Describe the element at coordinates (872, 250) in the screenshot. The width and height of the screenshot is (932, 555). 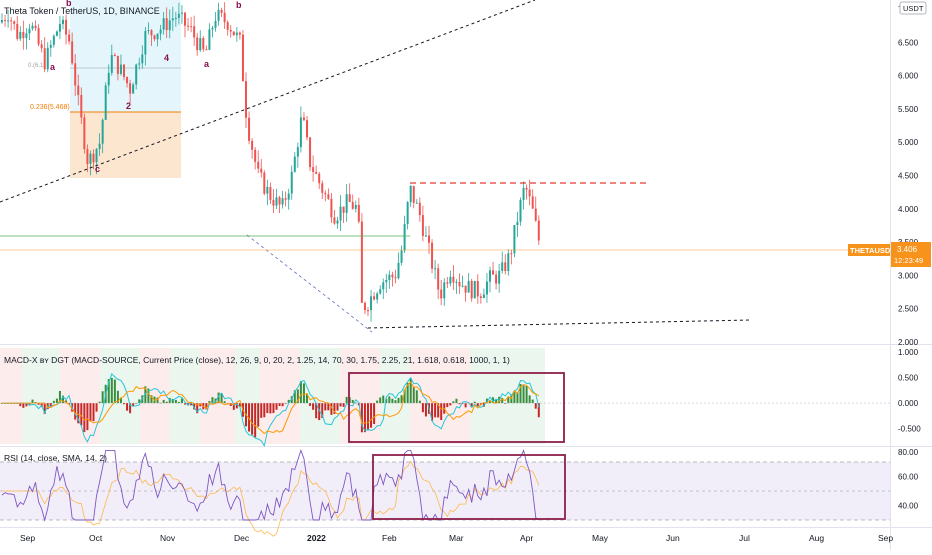
I see `symbol-tag-label: THETAUSDT` at that location.